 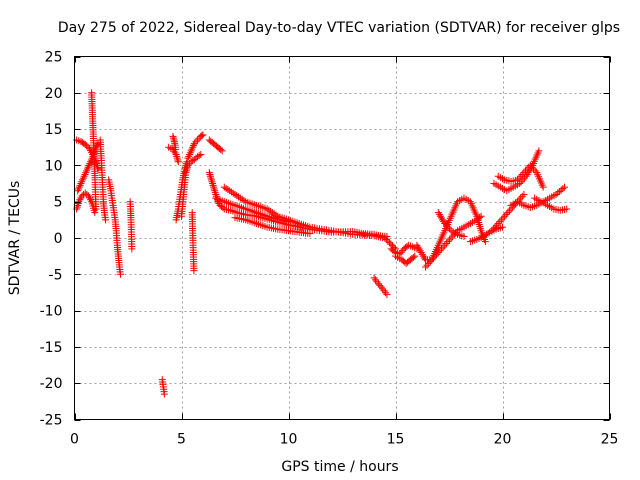 I want to click on y-tick-label: -5, so click(x=56, y=275).